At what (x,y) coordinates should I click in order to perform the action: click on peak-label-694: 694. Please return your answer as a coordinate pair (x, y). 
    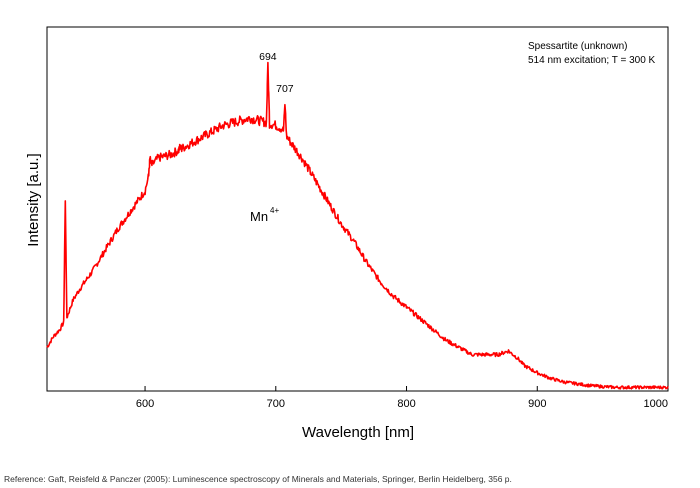
    Looking at the image, I should click on (268, 57).